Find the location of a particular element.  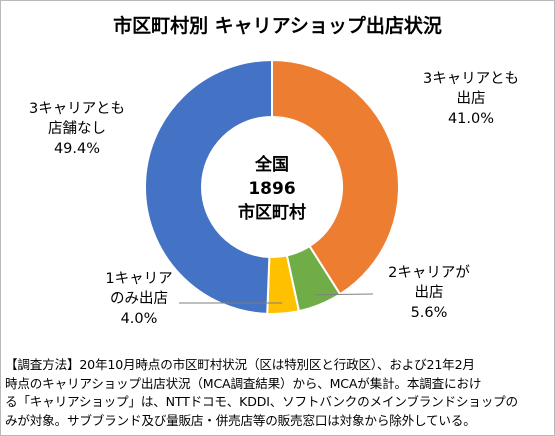

slice-none-open is located at coordinates (208, 186).